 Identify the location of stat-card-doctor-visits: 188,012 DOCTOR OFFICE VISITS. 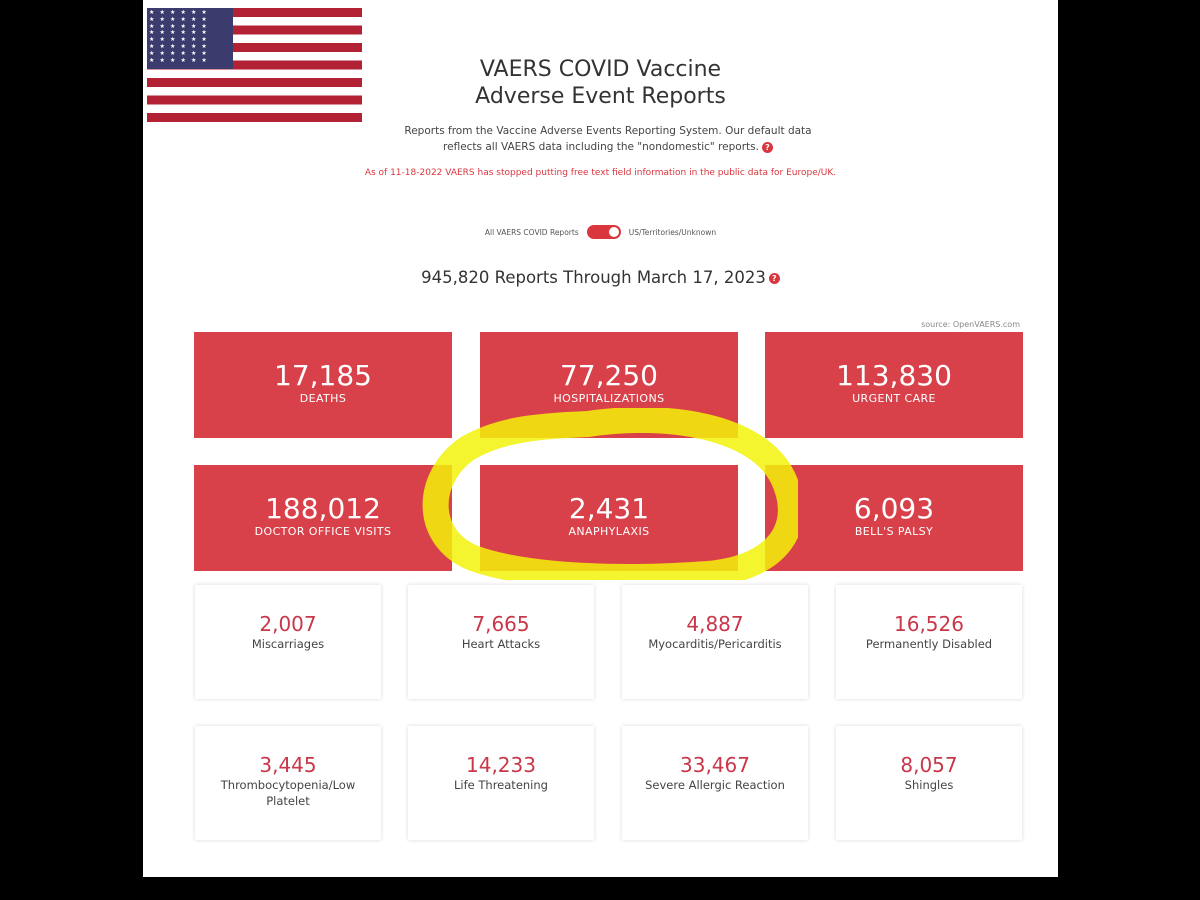
(323, 518).